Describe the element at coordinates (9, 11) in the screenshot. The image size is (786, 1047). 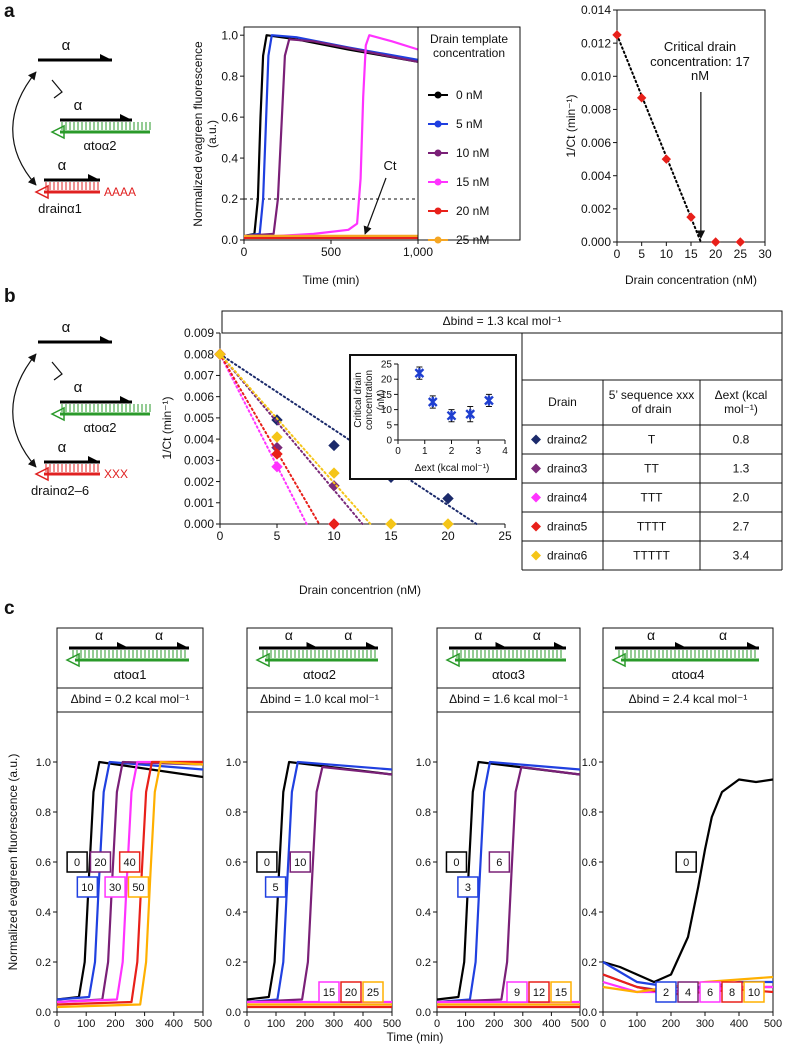
I see `panel-label: a` at that location.